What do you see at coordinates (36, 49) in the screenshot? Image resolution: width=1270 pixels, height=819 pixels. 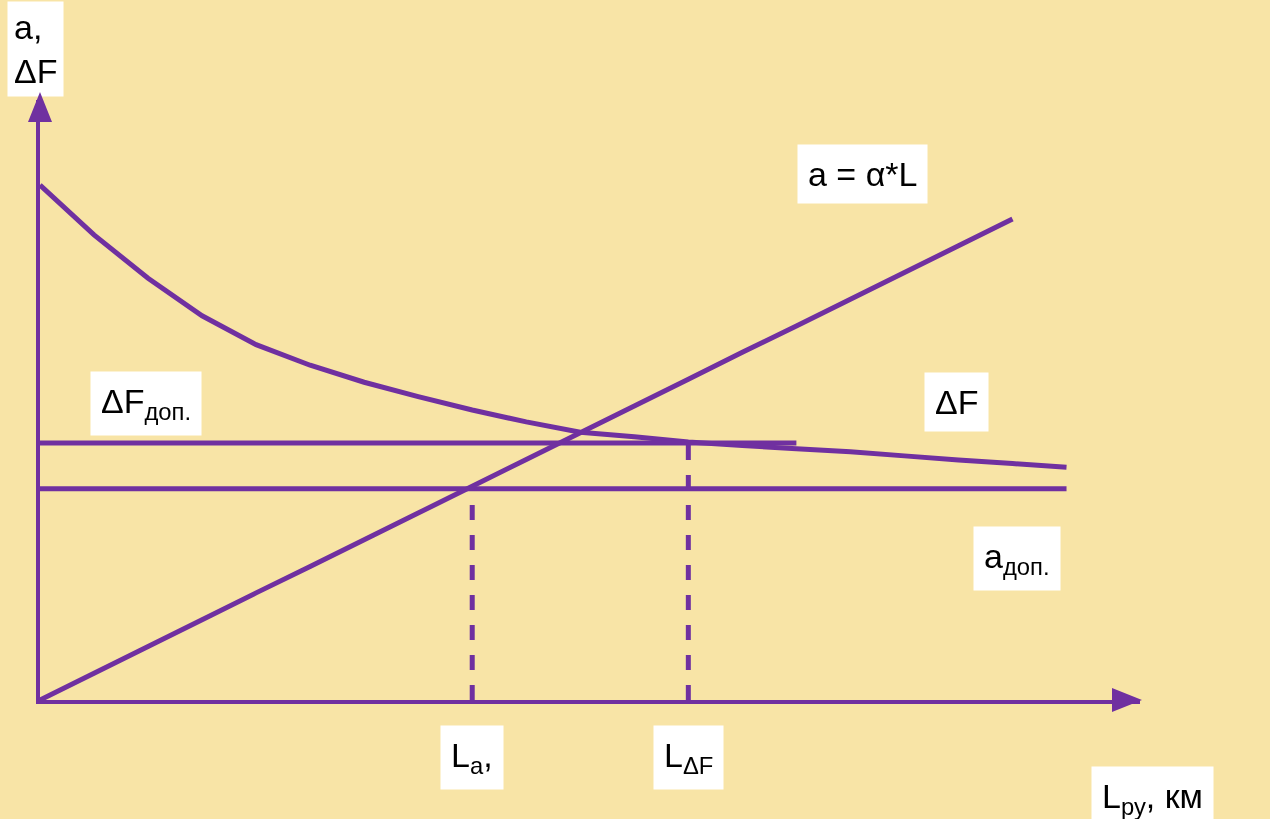 I see `y-axis-title: a, ΔF` at bounding box center [36, 49].